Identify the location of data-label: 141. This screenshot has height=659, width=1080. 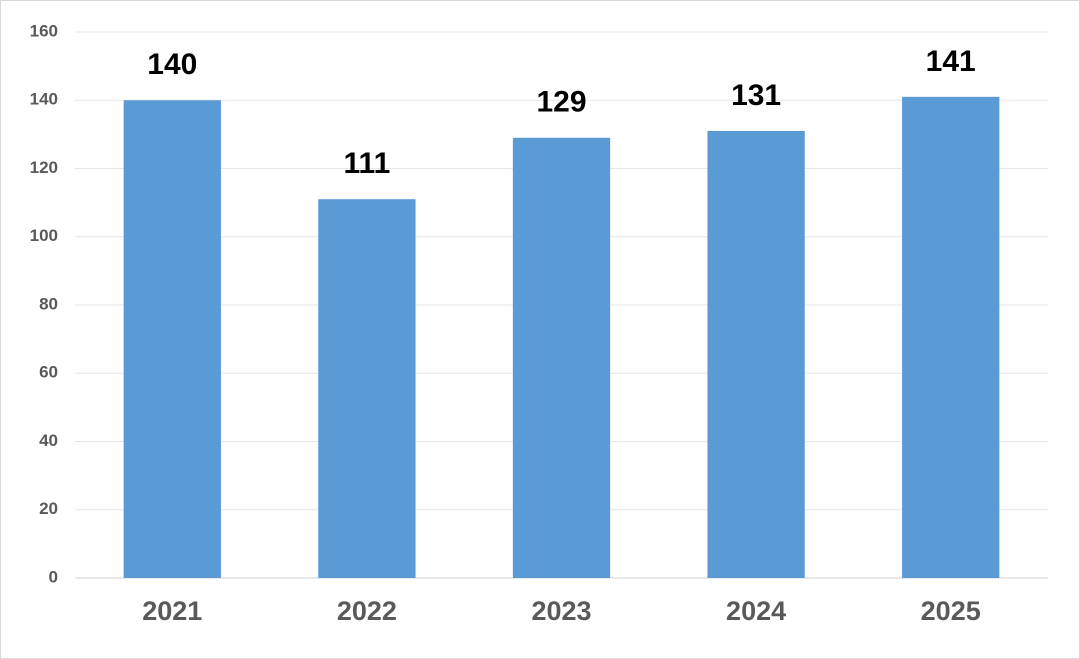
(951, 61).